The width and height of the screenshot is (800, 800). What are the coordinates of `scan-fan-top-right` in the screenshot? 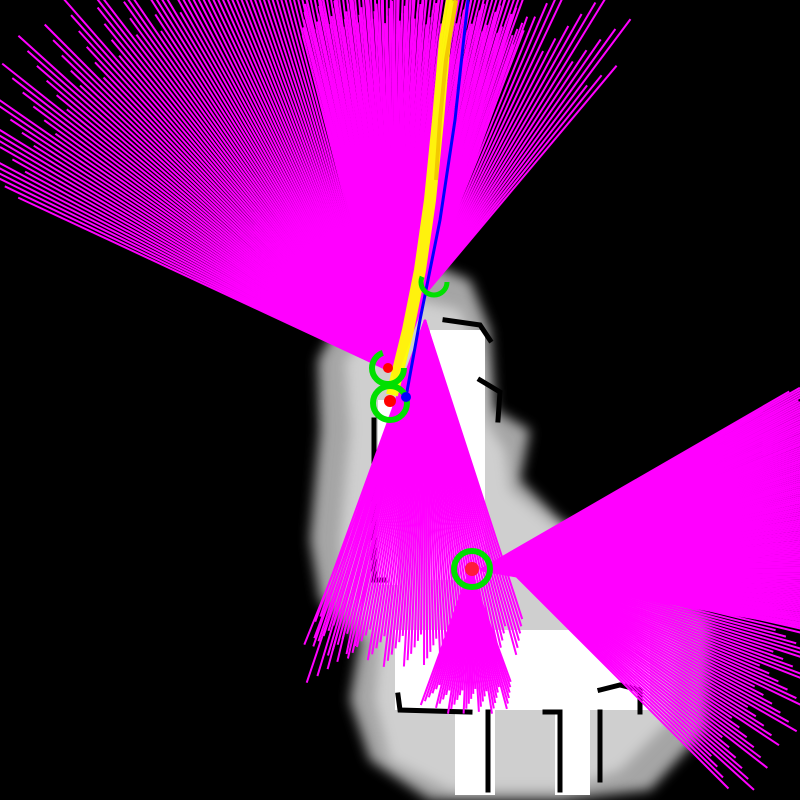 It's located at (525, 150).